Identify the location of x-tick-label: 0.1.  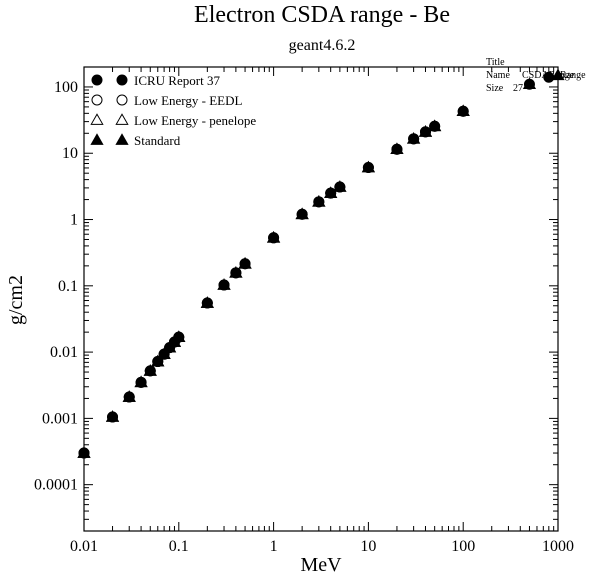
(179, 546).